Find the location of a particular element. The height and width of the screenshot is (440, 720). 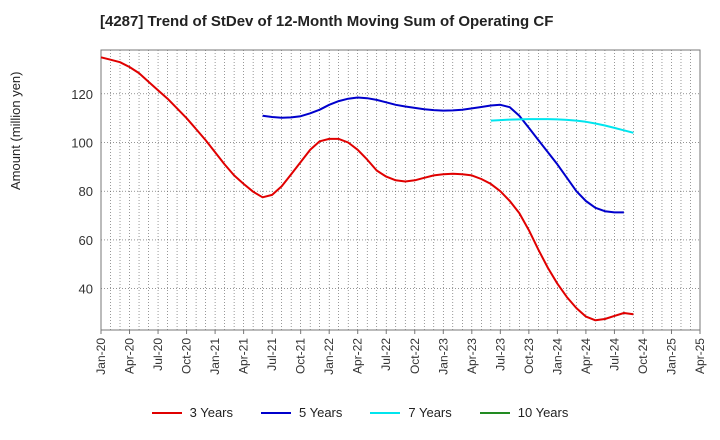

legend-label-5-years: 5 Years is located at coordinates (321, 412).